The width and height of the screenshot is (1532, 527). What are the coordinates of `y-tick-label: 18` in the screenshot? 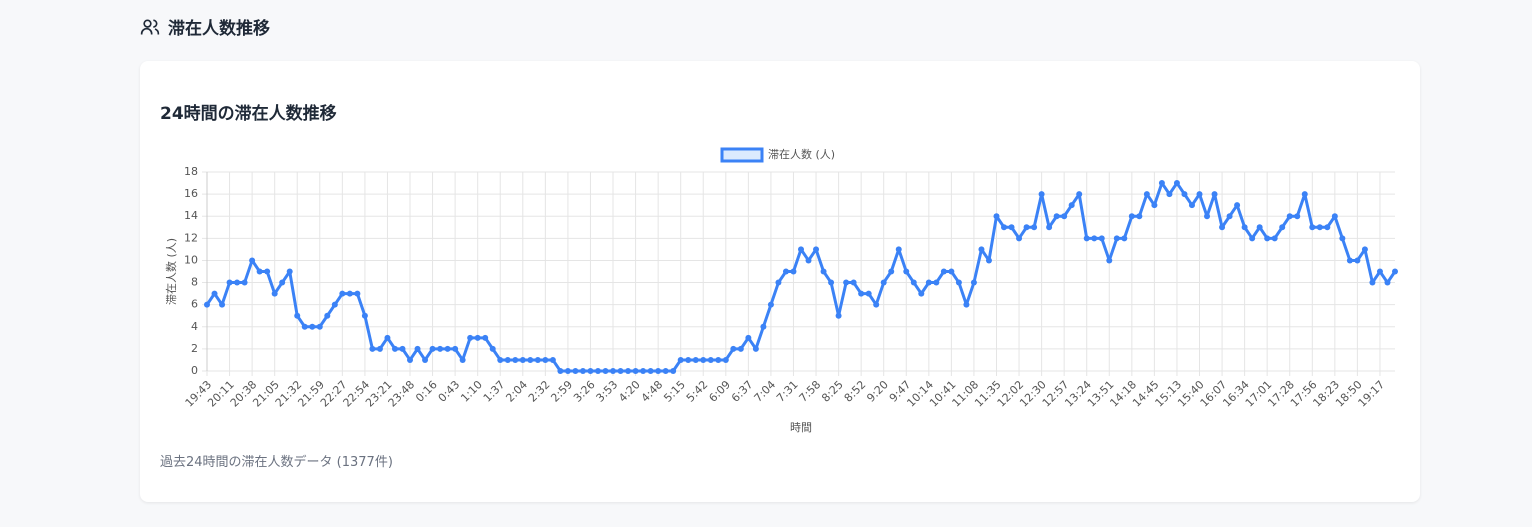 It's located at (191, 171).